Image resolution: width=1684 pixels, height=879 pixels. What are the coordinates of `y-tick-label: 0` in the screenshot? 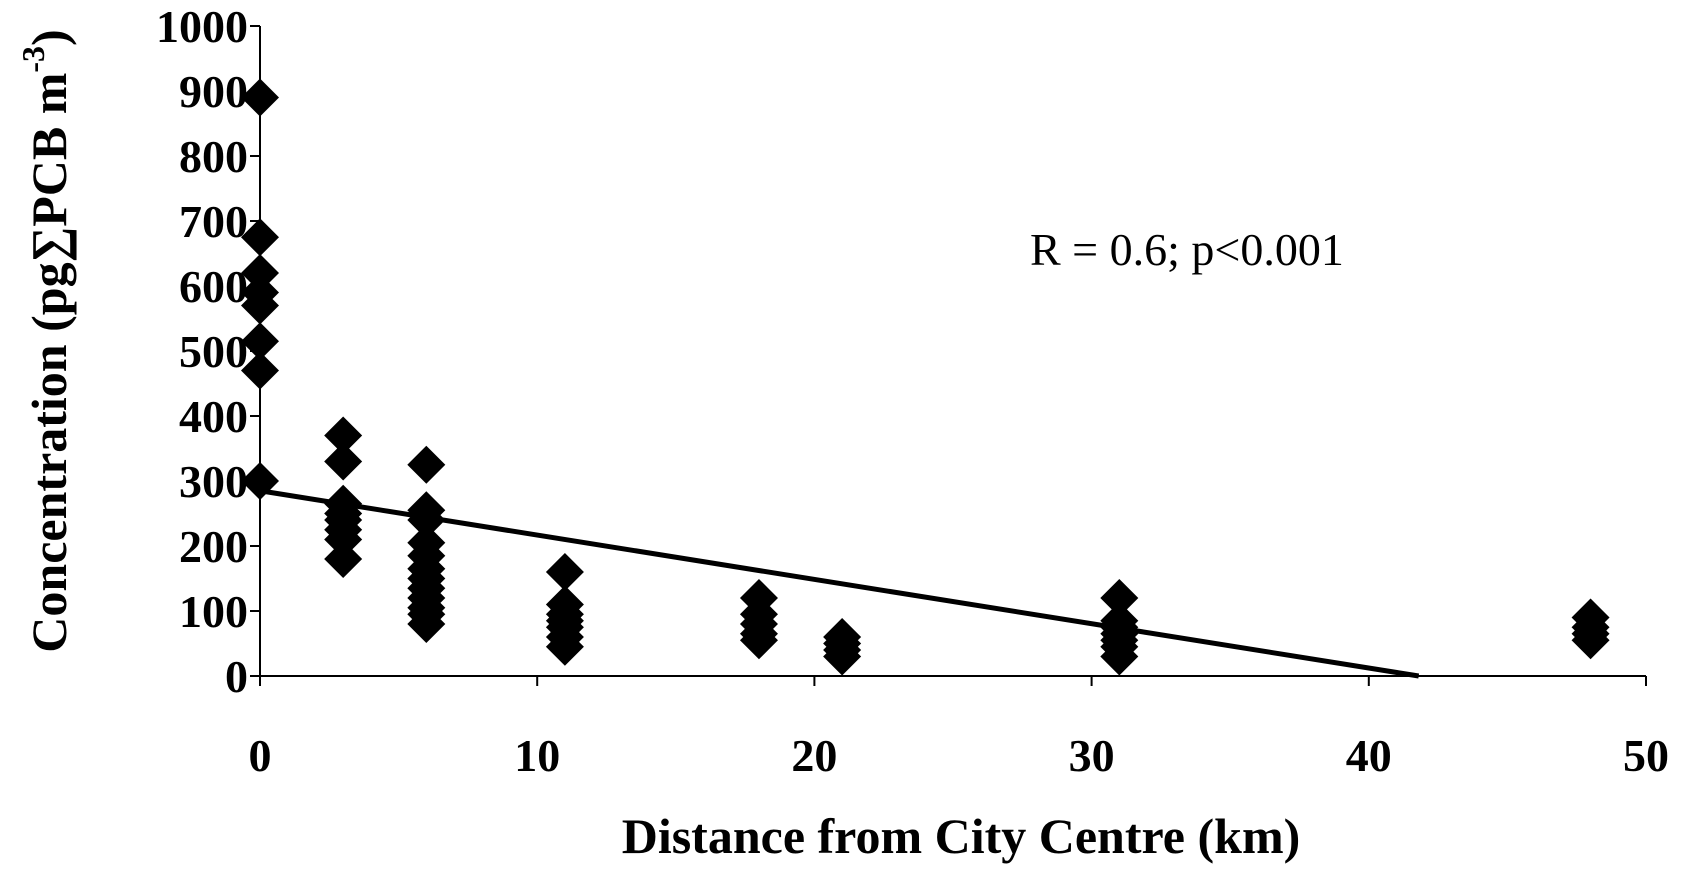 It's located at (236, 676).